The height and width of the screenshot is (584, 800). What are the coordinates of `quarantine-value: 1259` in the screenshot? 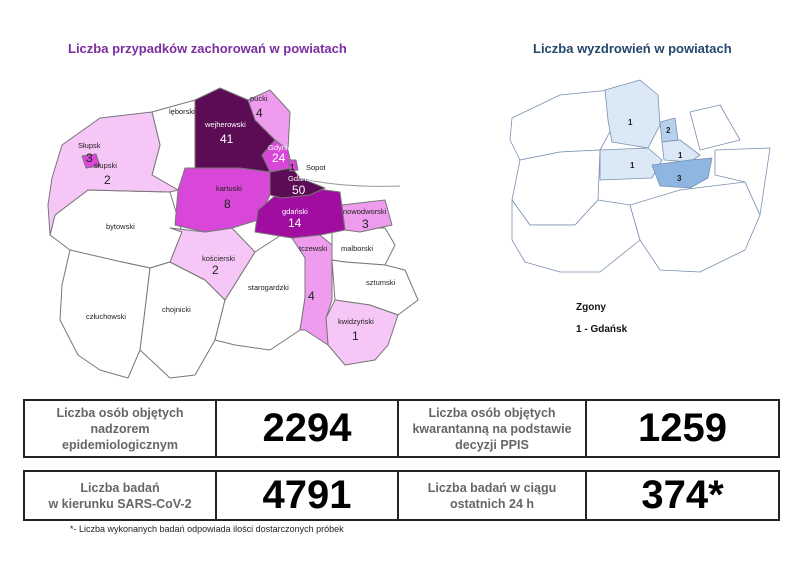 It's located at (682, 428).